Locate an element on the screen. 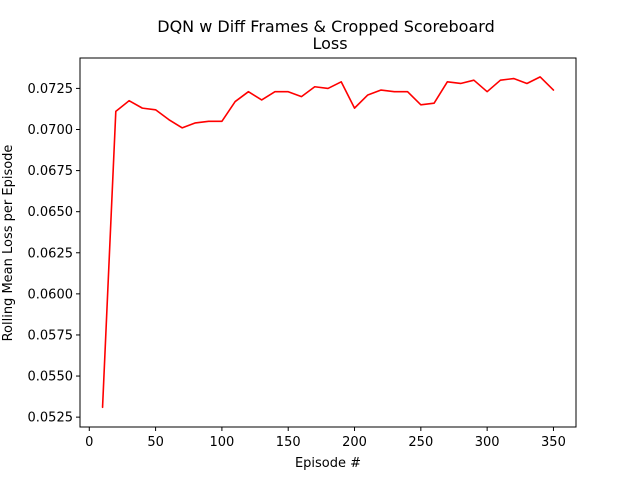 This screenshot has height=480, width=640. x-tick-label: 350 is located at coordinates (553, 442).